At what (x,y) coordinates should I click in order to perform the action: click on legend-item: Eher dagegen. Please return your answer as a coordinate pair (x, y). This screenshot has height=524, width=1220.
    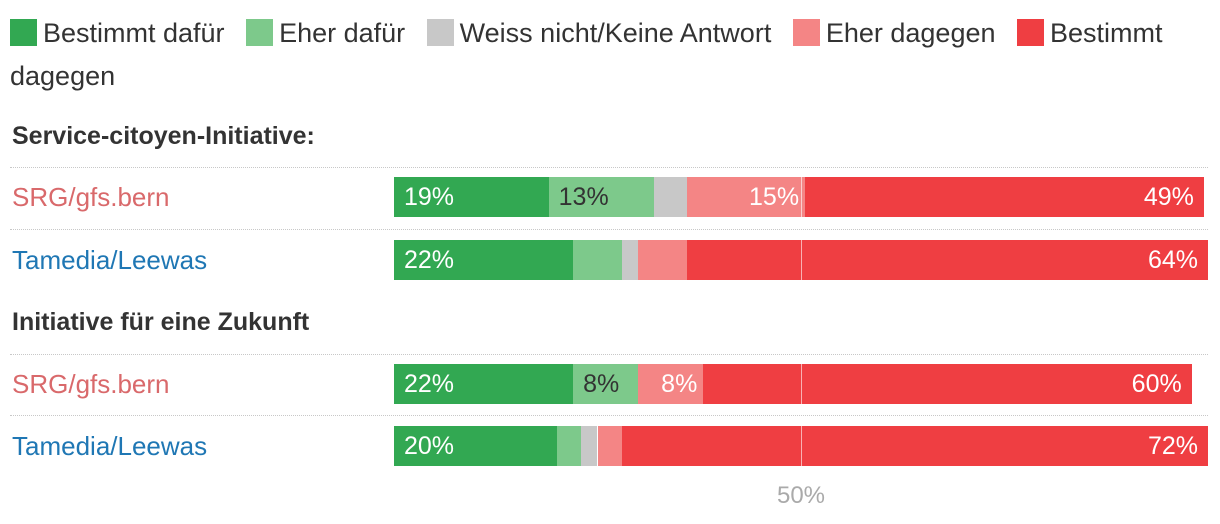
    Looking at the image, I should click on (894, 33).